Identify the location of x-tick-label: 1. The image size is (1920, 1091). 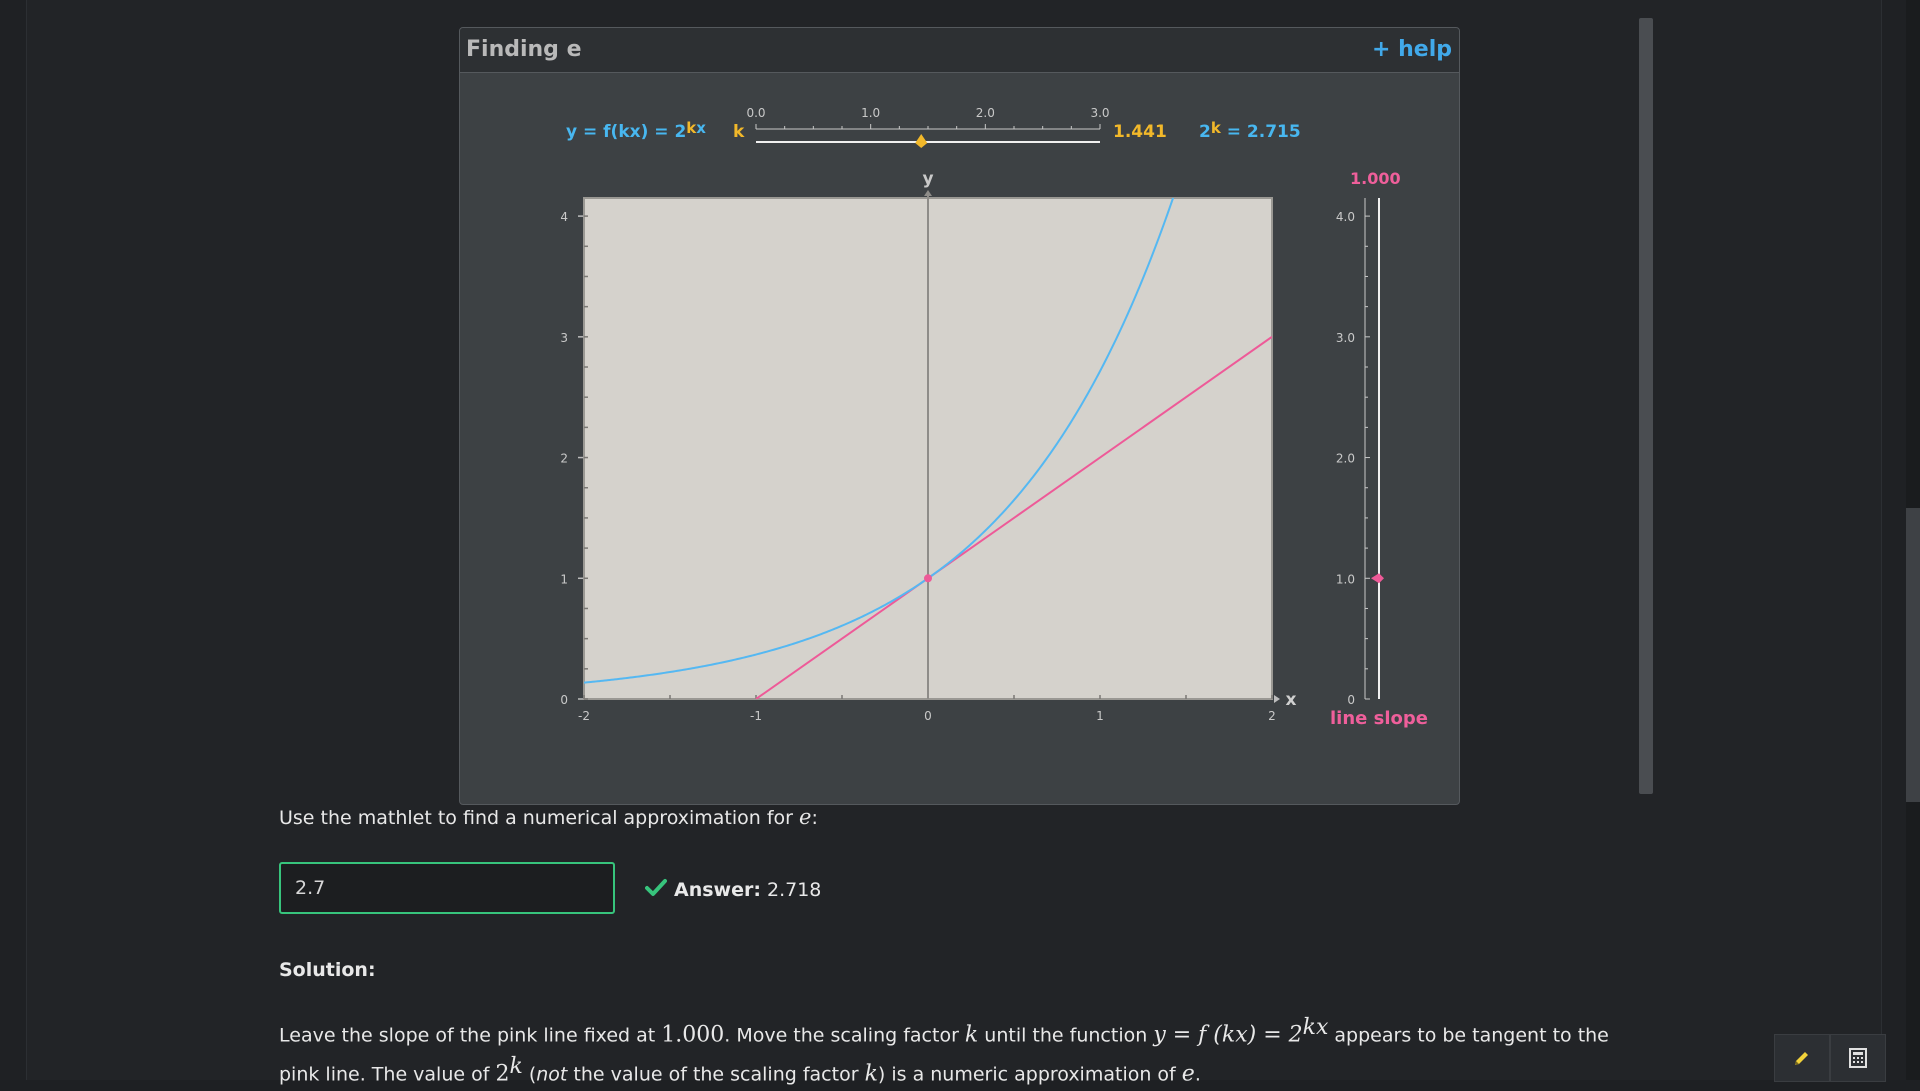
(1100, 716).